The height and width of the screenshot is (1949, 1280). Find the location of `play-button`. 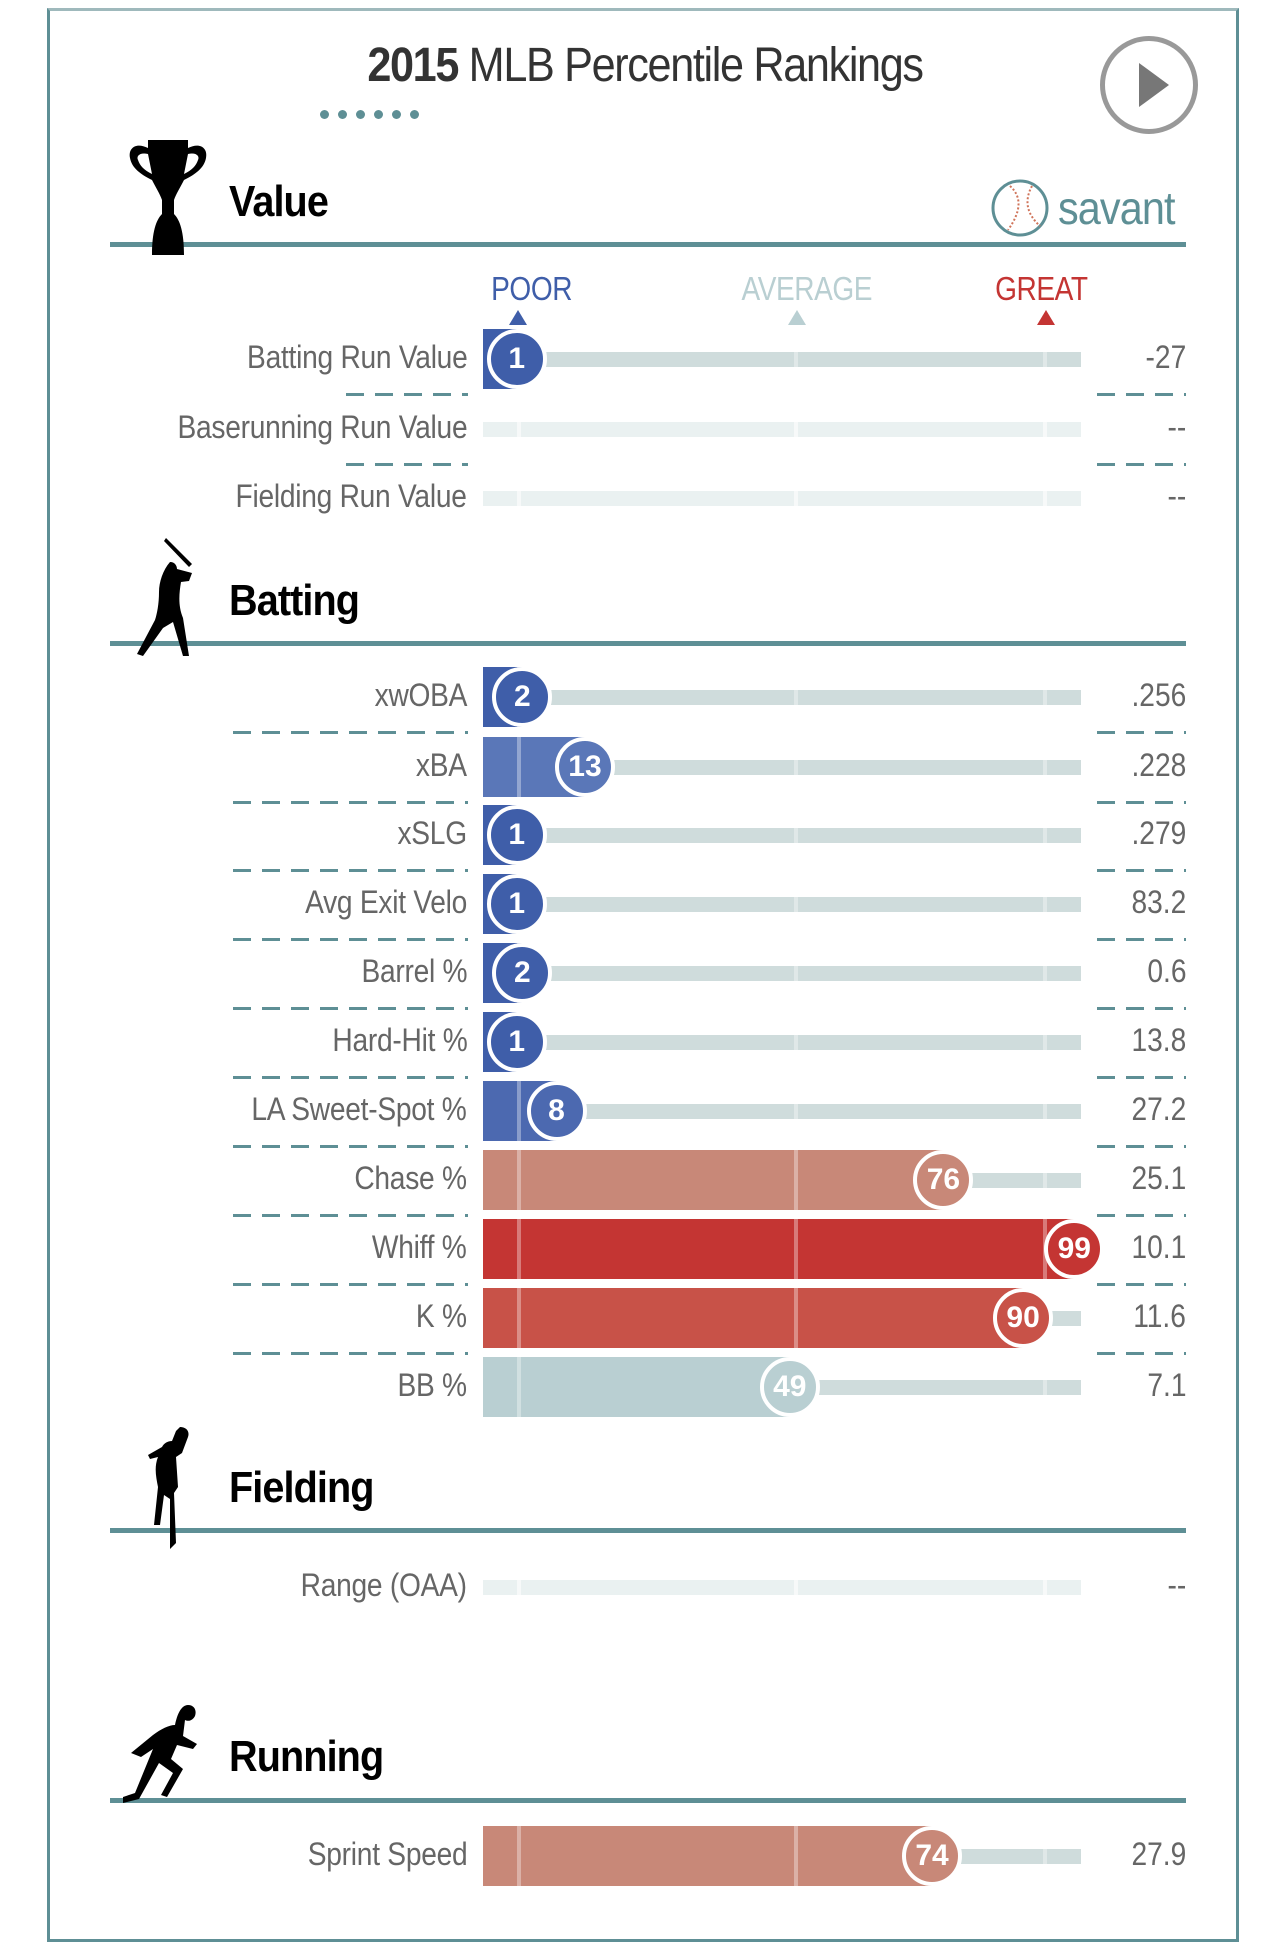

play-button is located at coordinates (1149, 85).